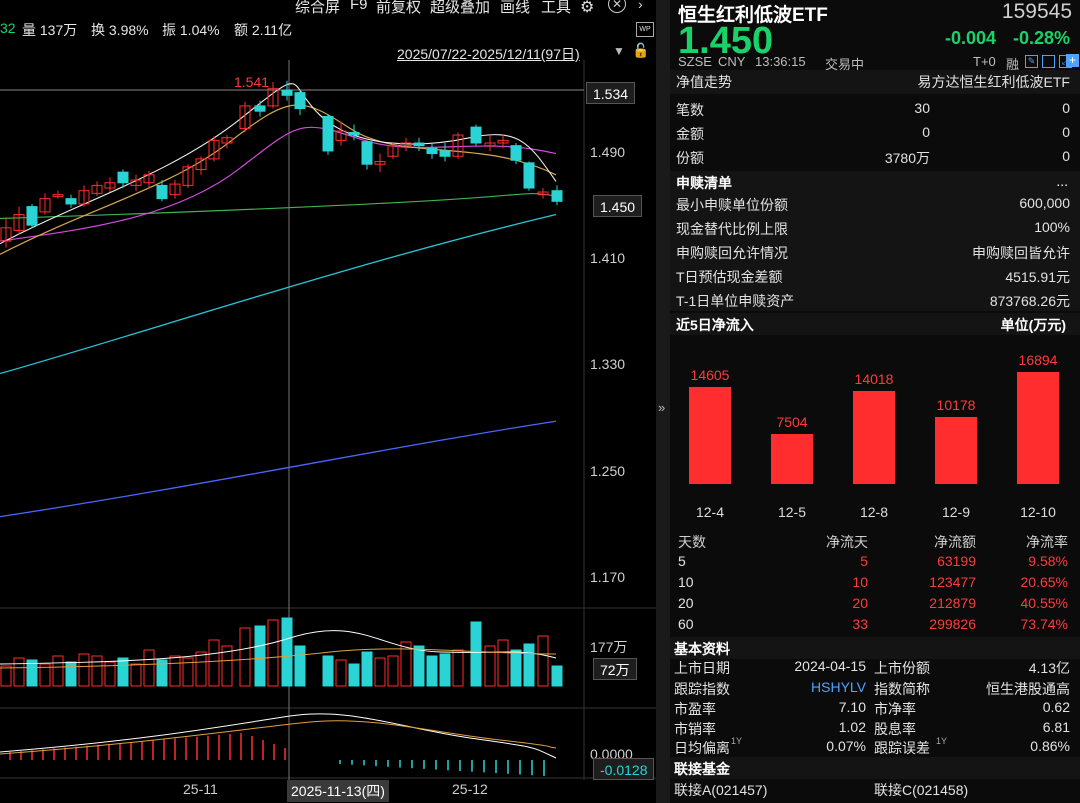  What do you see at coordinates (263, 30) in the screenshot?
I see `amount-stat: 额 2.11亿` at bounding box center [263, 30].